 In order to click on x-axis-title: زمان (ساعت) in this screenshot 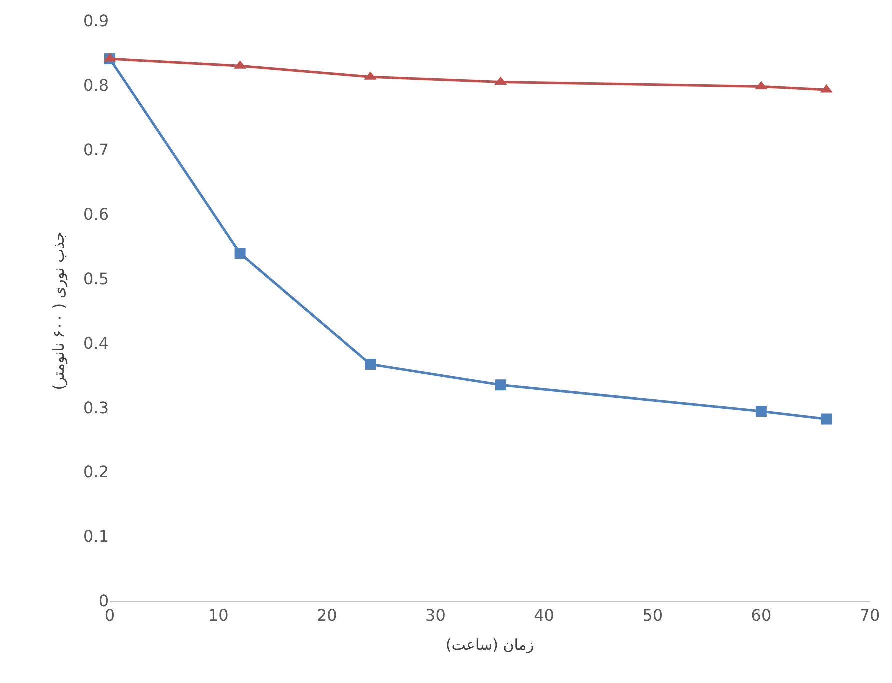, I will do `click(490, 645)`.